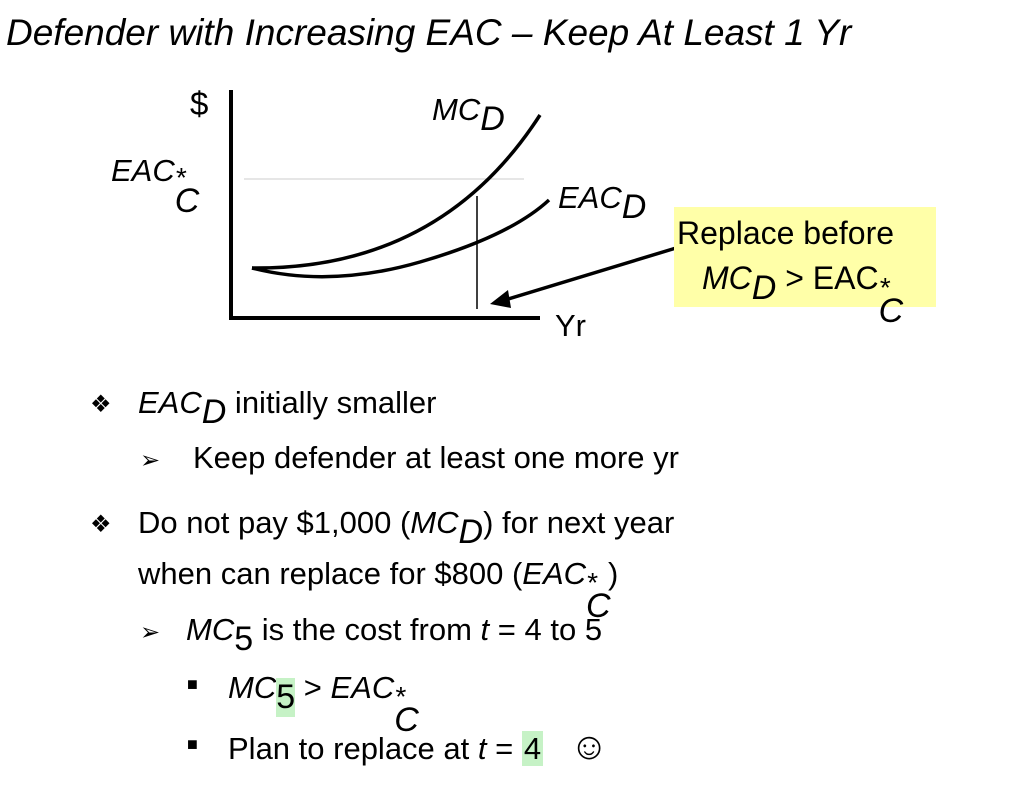  I want to click on bullet-2-1-2: Plan to replace at t = 4 ☺, so click(418, 747).